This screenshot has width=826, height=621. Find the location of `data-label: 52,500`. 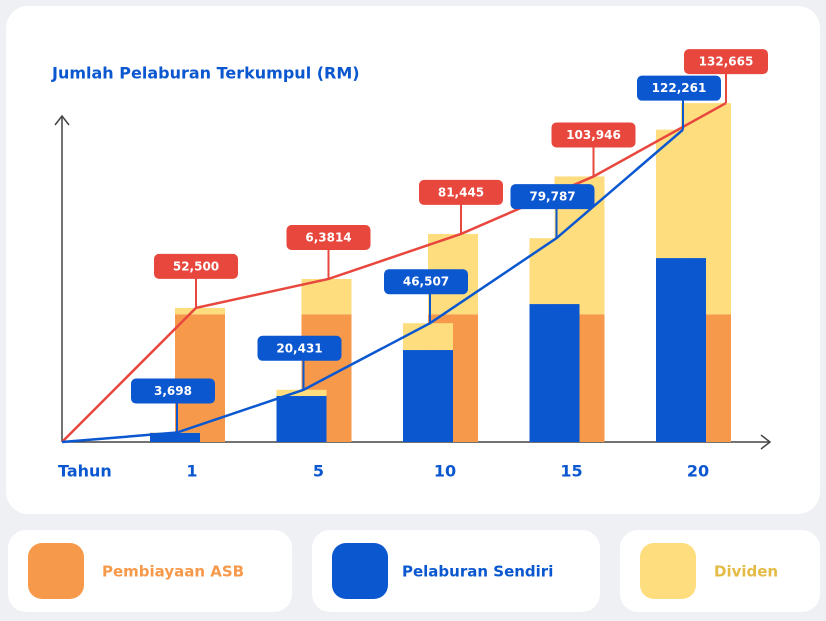

data-label: 52,500 is located at coordinates (196, 266).